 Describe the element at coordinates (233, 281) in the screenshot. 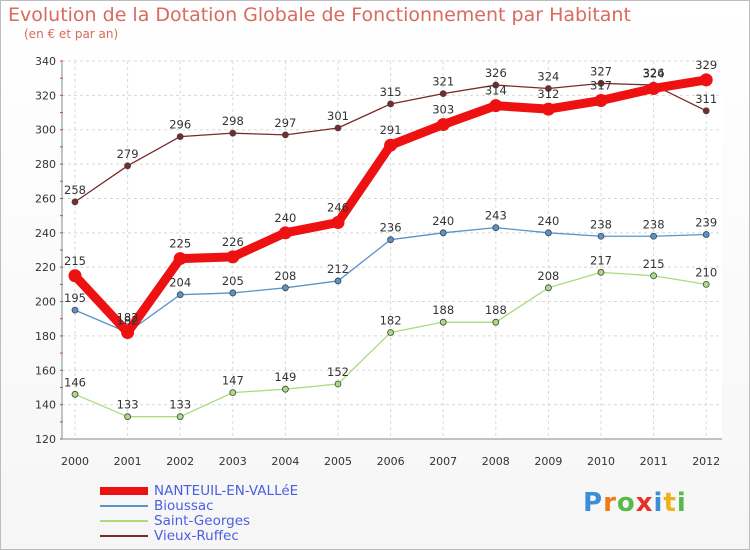

I see `data-label: 205` at that location.